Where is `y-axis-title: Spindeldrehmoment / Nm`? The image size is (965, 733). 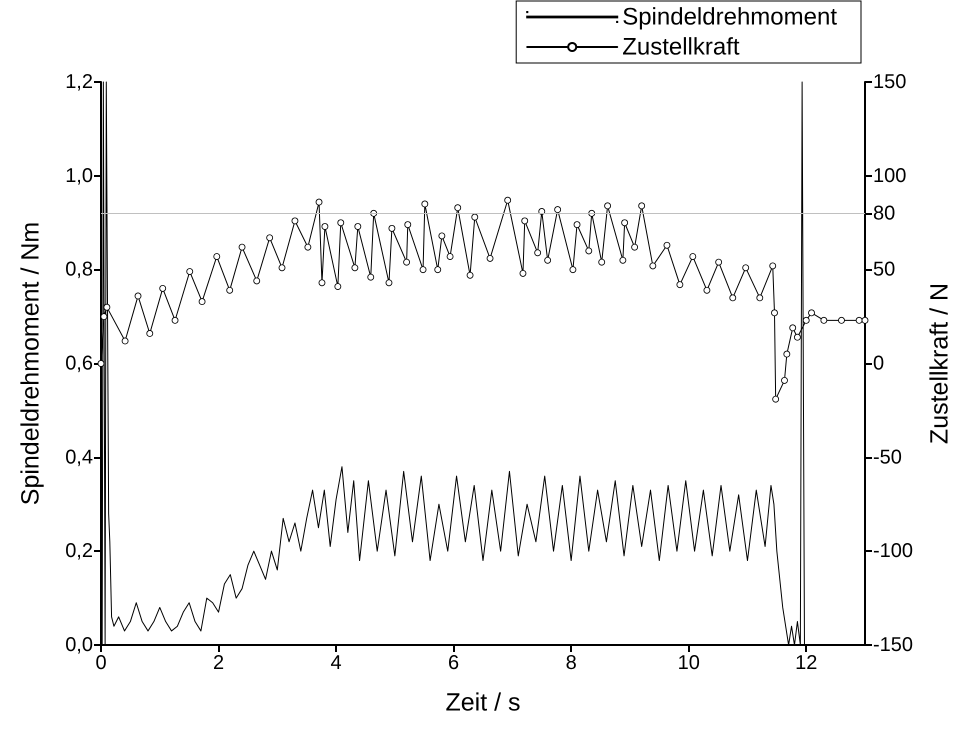 y-axis-title: Spindeldrehmoment / Nm is located at coordinates (30, 364).